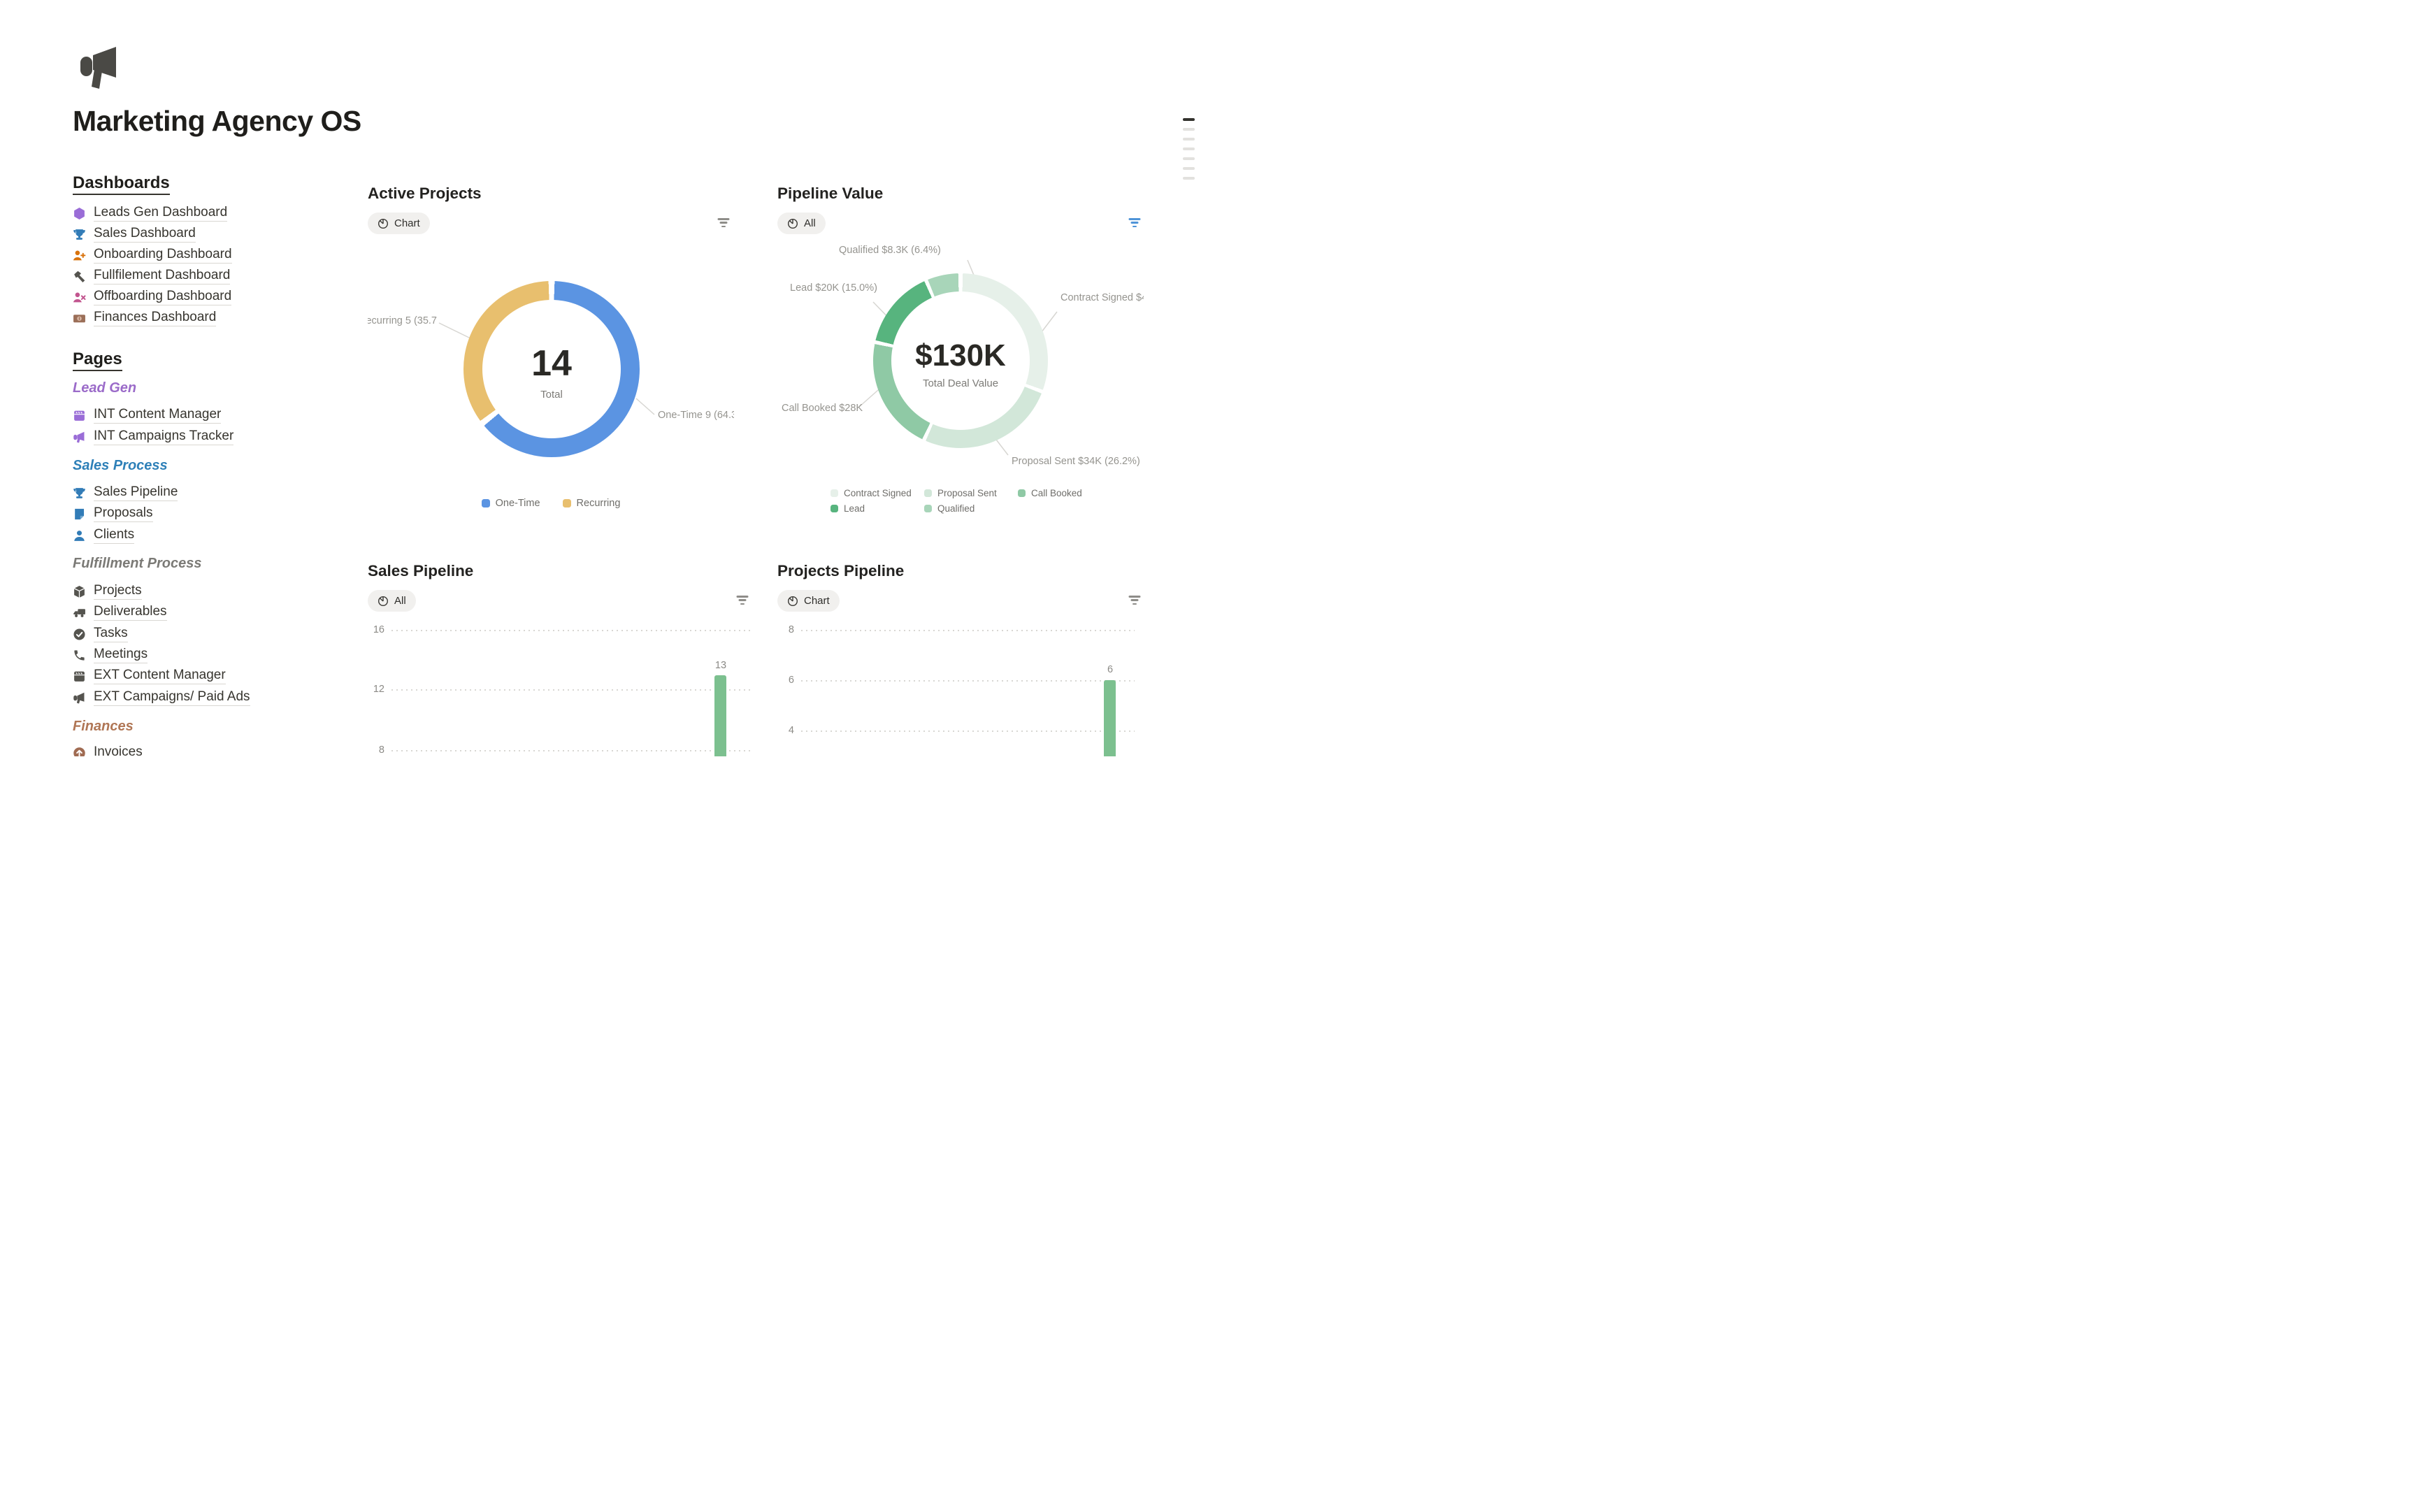  I want to click on callout-recurring: Recurring 5 (35.7, so click(402, 320).